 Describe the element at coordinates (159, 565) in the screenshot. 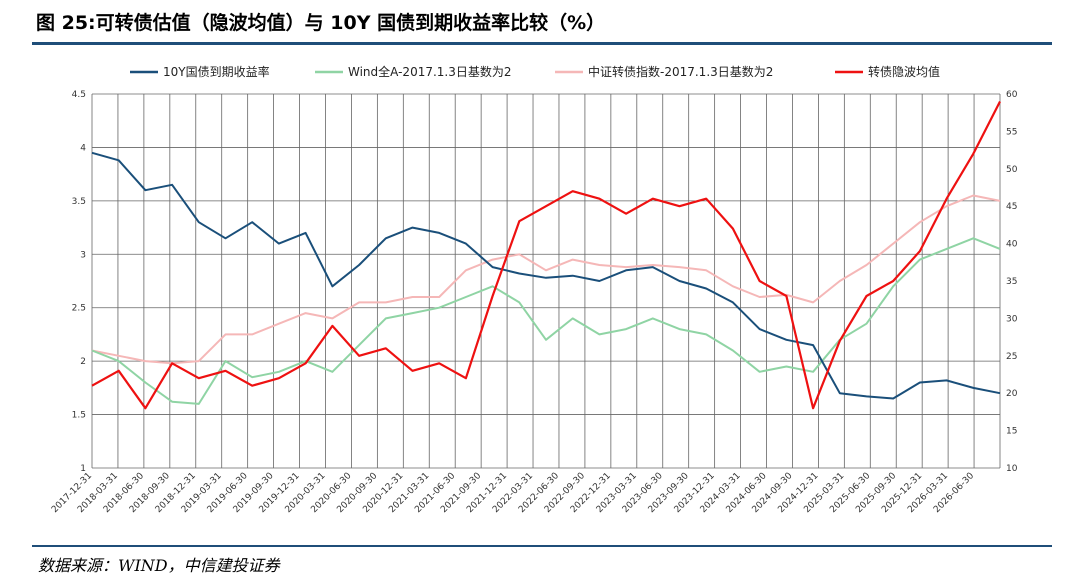

I see `source-note: 数据来源：WIND，中信建投证券` at that location.